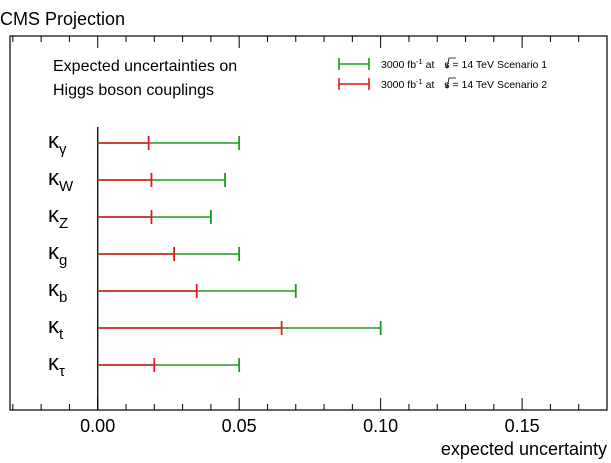  What do you see at coordinates (57, 291) in the screenshot?
I see `category-label: κb` at bounding box center [57, 291].